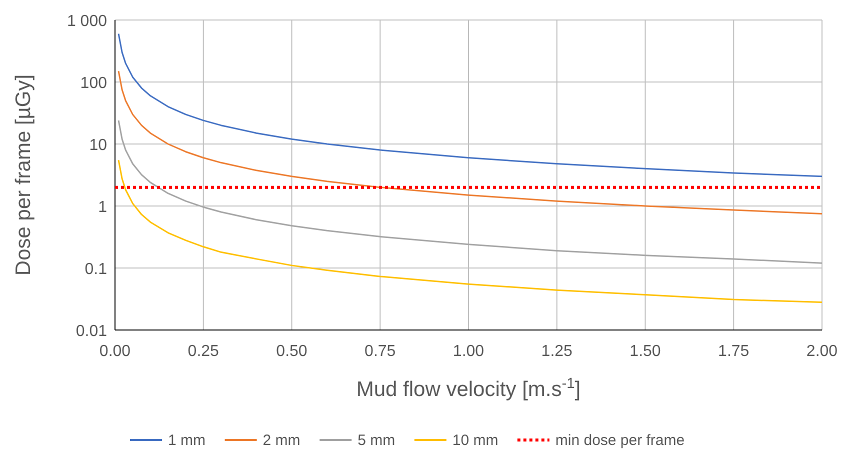 Image resolution: width=846 pixels, height=454 pixels. I want to click on x-axis-title: Mud flow velocity [m.s$^{-1}$], so click(468, 388).